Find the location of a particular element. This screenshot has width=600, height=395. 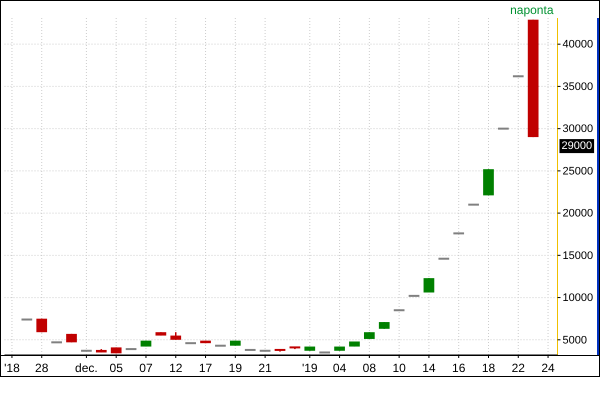

y-tick-label: 35000 is located at coordinates (578, 86).